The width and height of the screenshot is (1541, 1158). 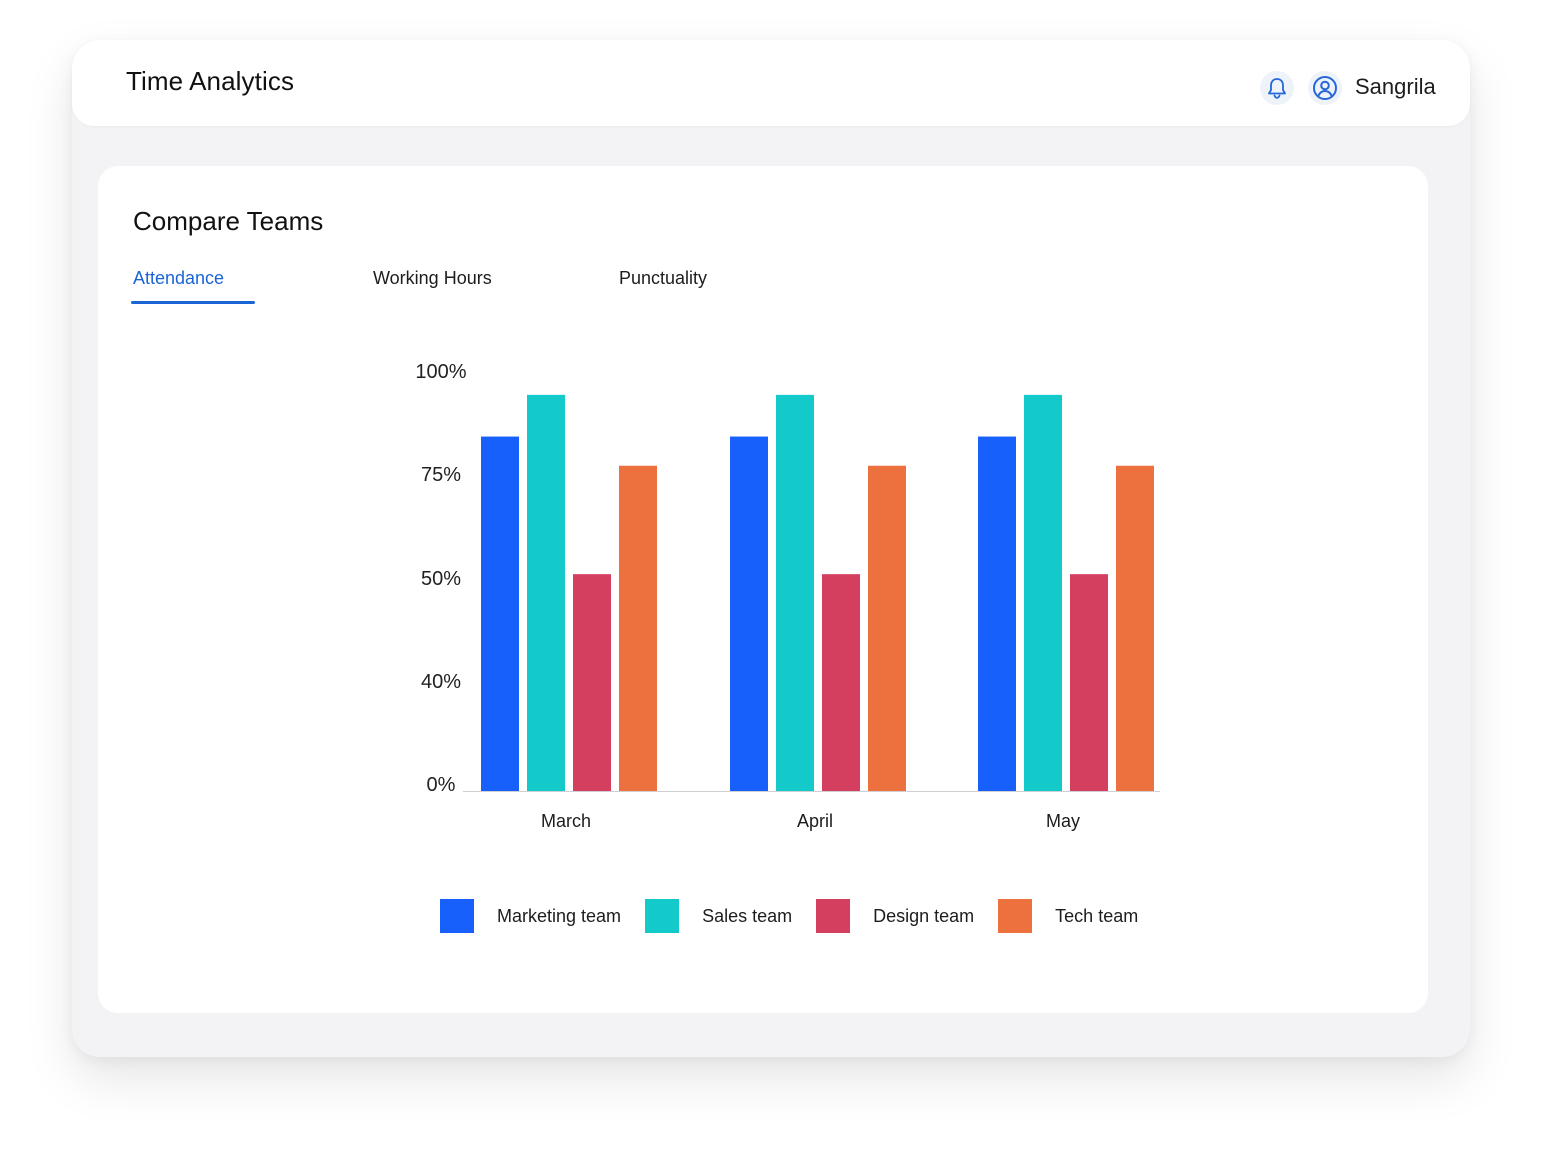 I want to click on y-tick-label: 0%, so click(x=441, y=785).